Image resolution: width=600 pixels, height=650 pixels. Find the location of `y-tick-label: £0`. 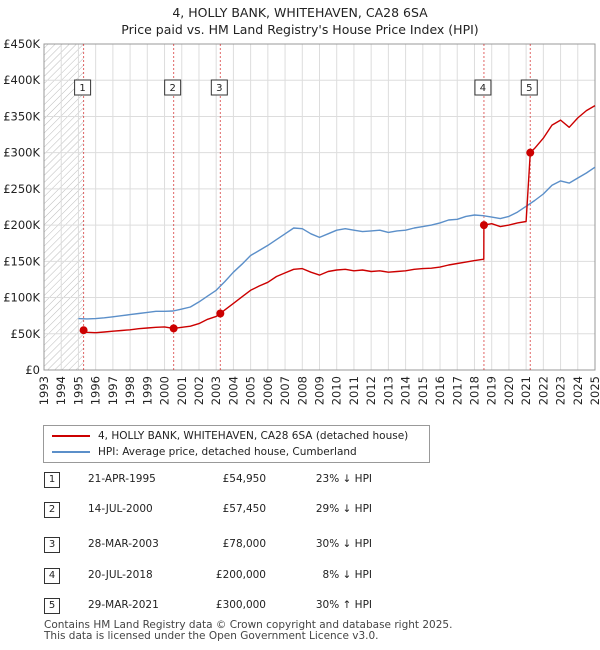

y-tick-label: £0 is located at coordinates (32, 370).